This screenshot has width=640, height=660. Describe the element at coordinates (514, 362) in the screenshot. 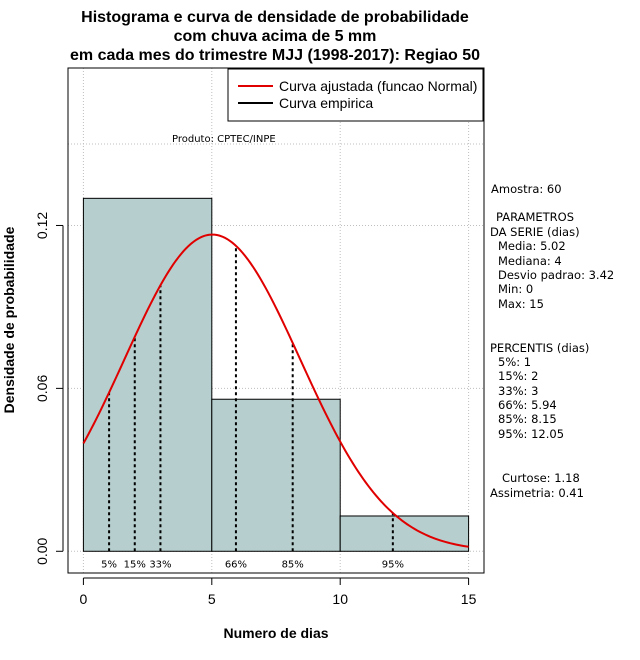

I see `stat-p5: 5%: 1` at that location.